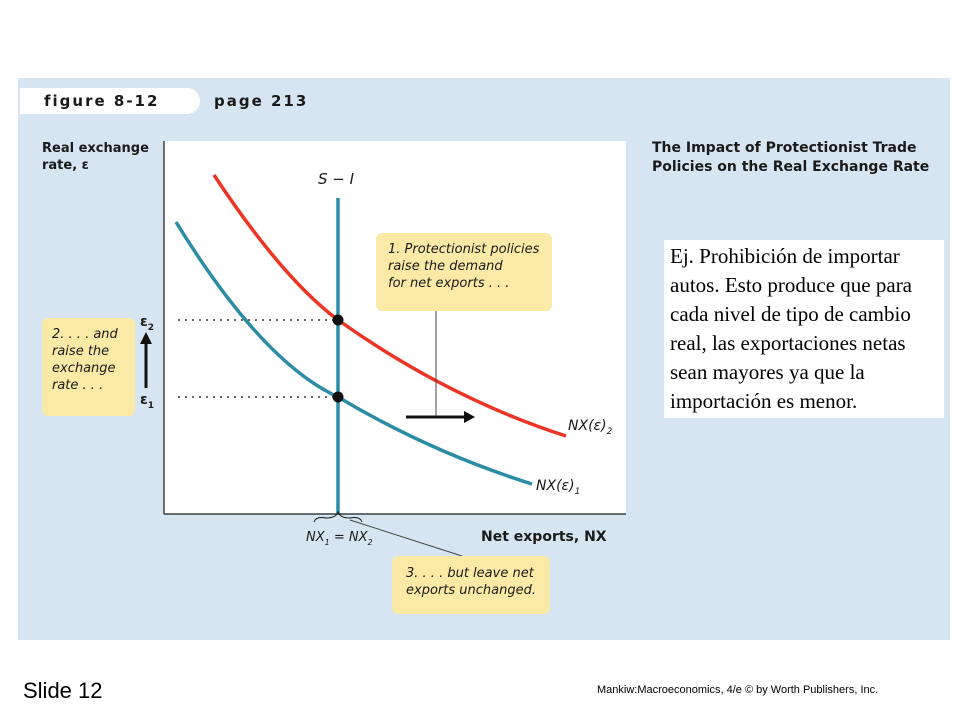  Describe the element at coordinates (464, 249) in the screenshot. I see `callout1-line: 1. Protectionist policies` at that location.